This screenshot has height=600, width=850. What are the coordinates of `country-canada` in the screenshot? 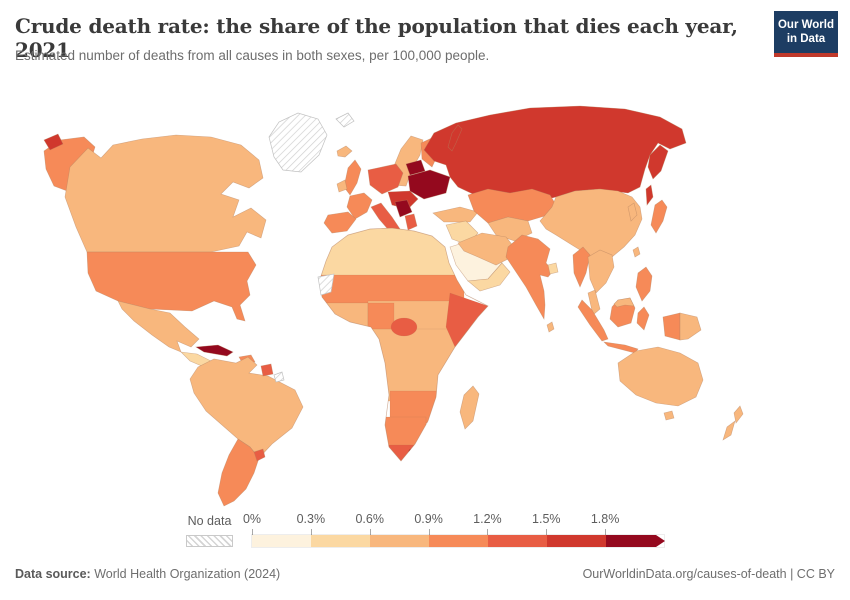 It's located at (165, 193).